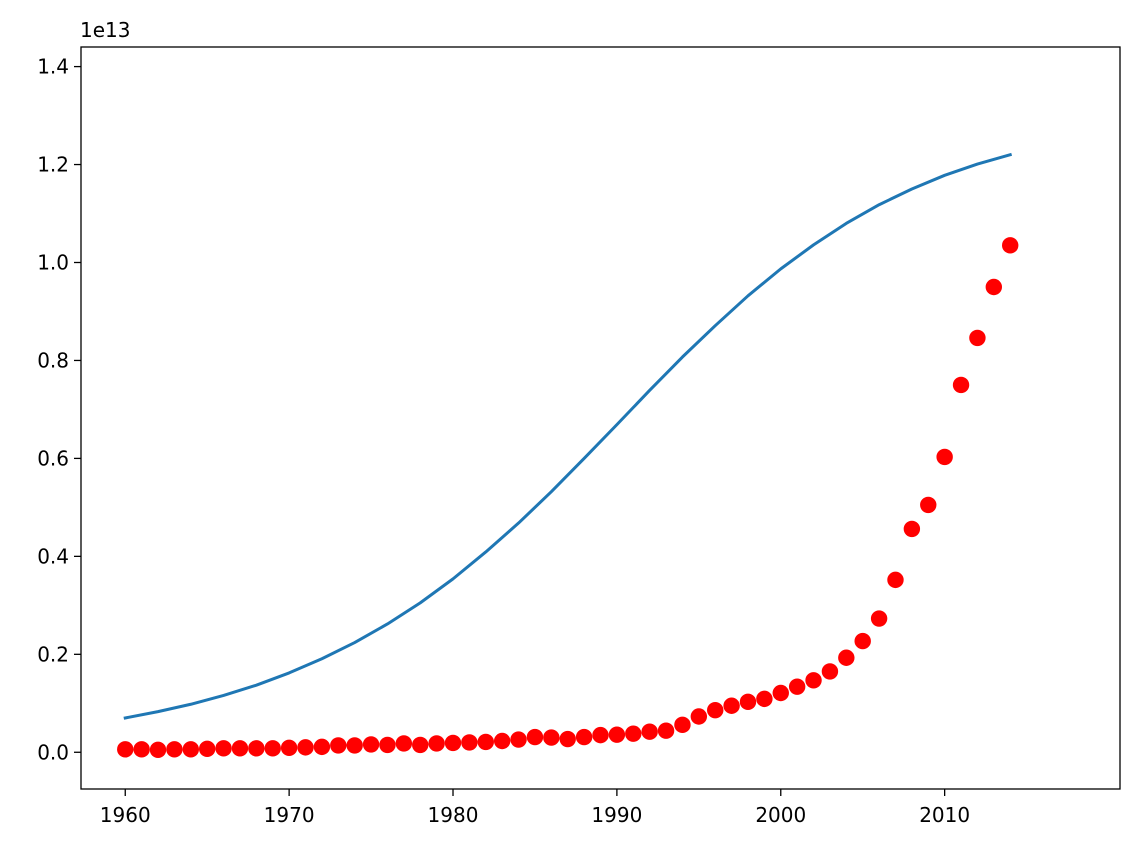  What do you see at coordinates (125, 815) in the screenshot?
I see `x-tick-label: 1960` at bounding box center [125, 815].